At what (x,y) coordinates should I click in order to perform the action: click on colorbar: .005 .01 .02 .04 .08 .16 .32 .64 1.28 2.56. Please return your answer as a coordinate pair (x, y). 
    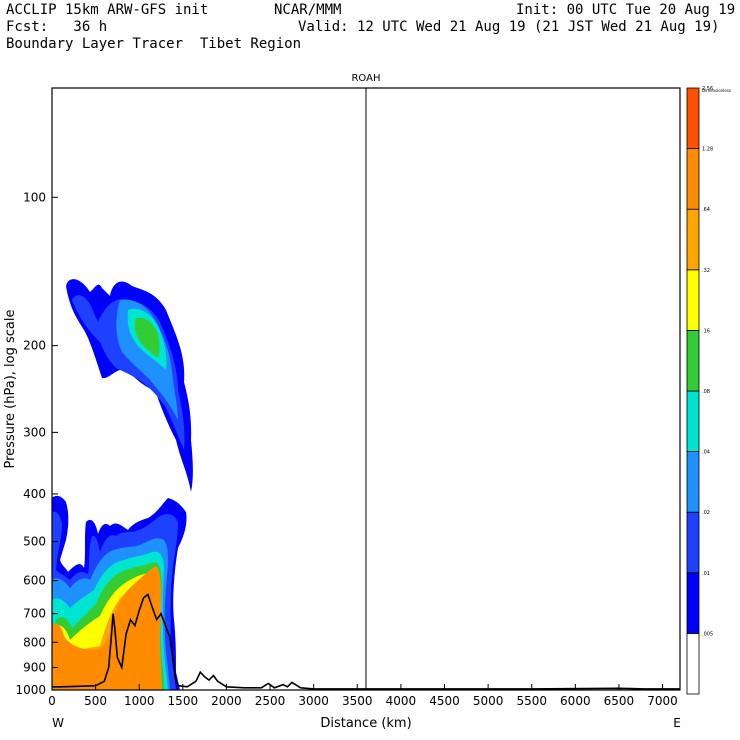
    Looking at the image, I should click on (699, 390).